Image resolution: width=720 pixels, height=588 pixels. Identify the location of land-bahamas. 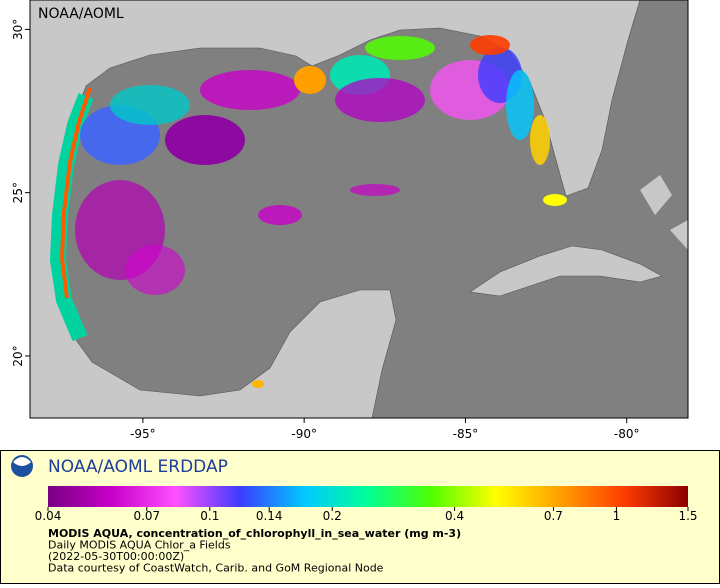
(664, 212).